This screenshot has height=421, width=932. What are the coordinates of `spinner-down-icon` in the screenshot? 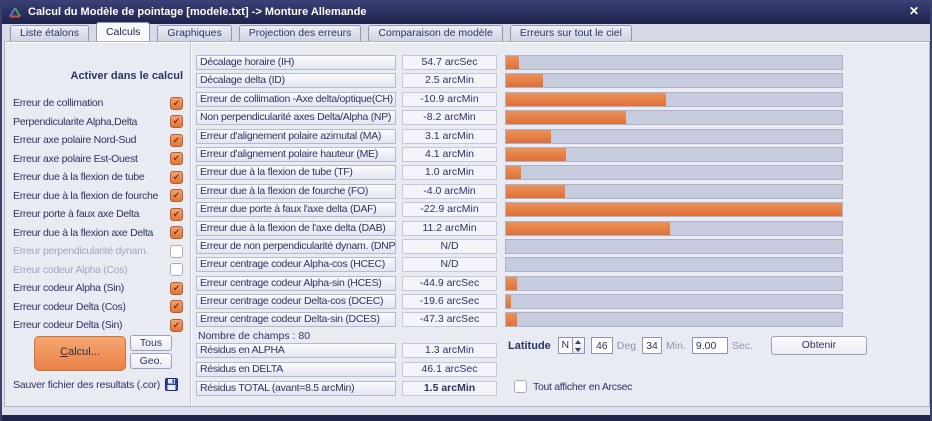 It's located at (578, 350).